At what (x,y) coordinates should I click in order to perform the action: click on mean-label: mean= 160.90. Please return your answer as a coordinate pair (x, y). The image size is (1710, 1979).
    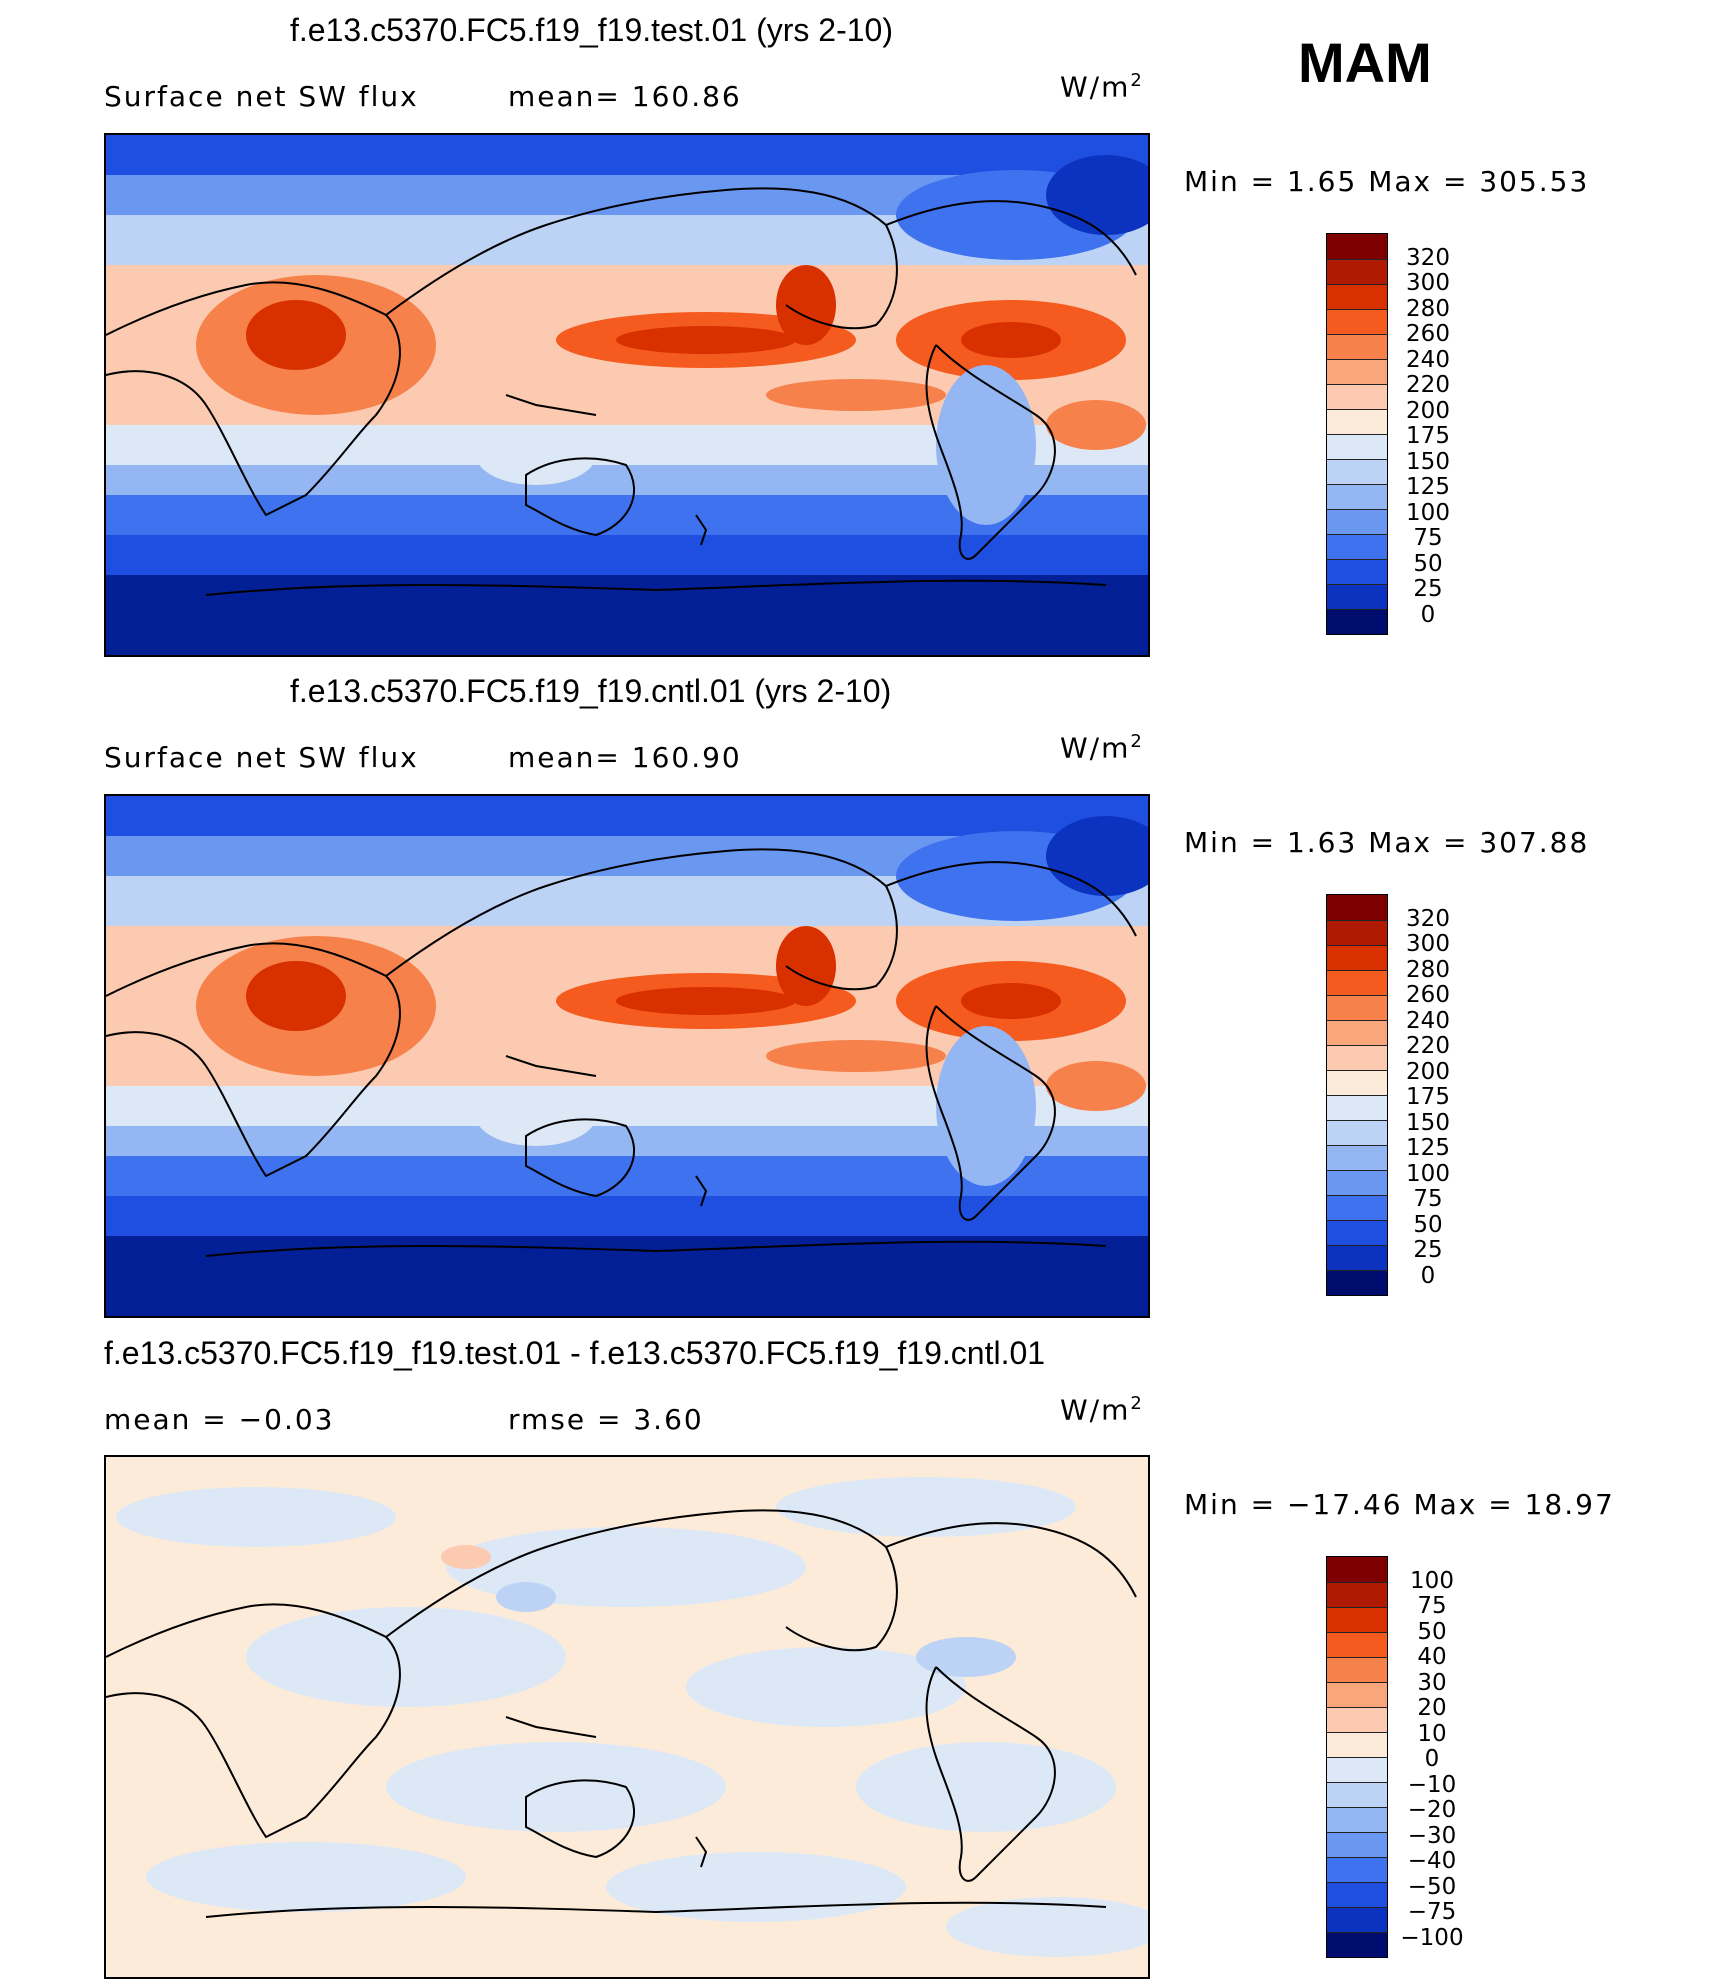
    Looking at the image, I should click on (625, 757).